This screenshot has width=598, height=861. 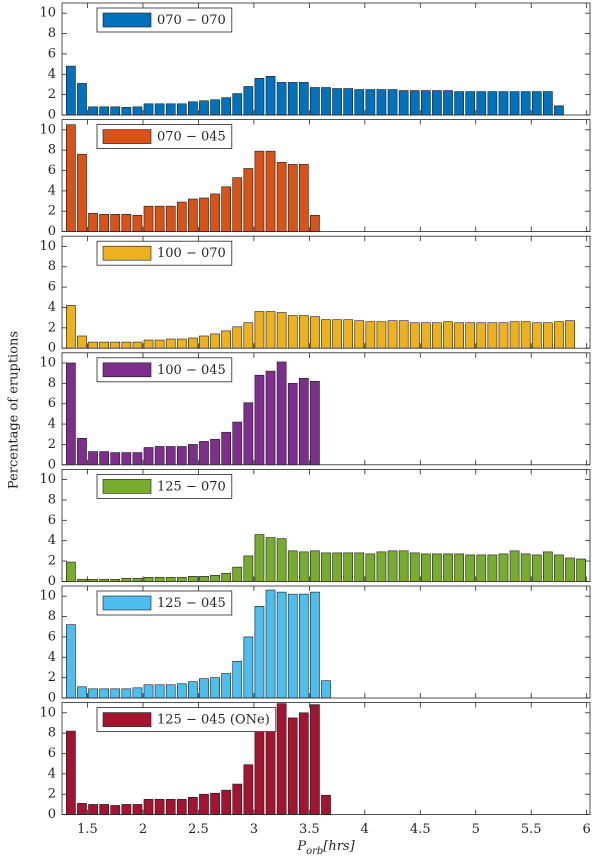 What do you see at coordinates (164, 253) in the screenshot?
I see `legend: 100 − 070` at bounding box center [164, 253].